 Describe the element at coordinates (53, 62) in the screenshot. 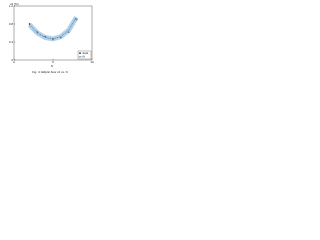

I see `x-tick-label: 5` at that location.